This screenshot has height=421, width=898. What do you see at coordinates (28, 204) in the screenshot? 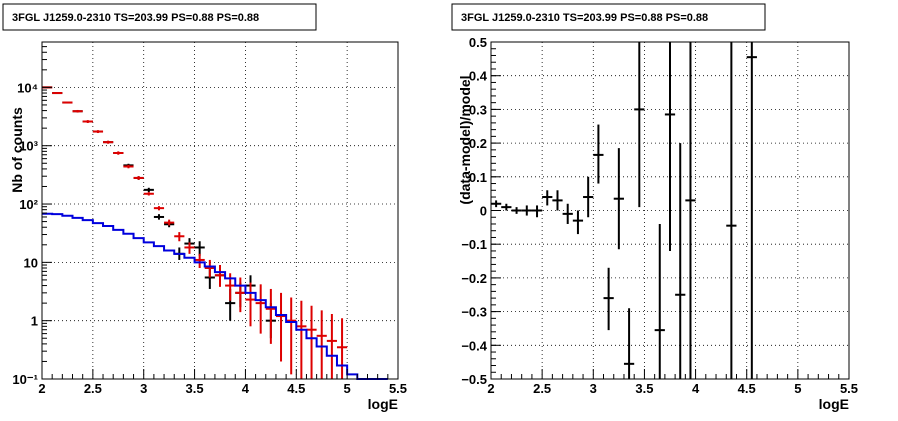
I see `y-tick-label: 10²` at bounding box center [28, 204].